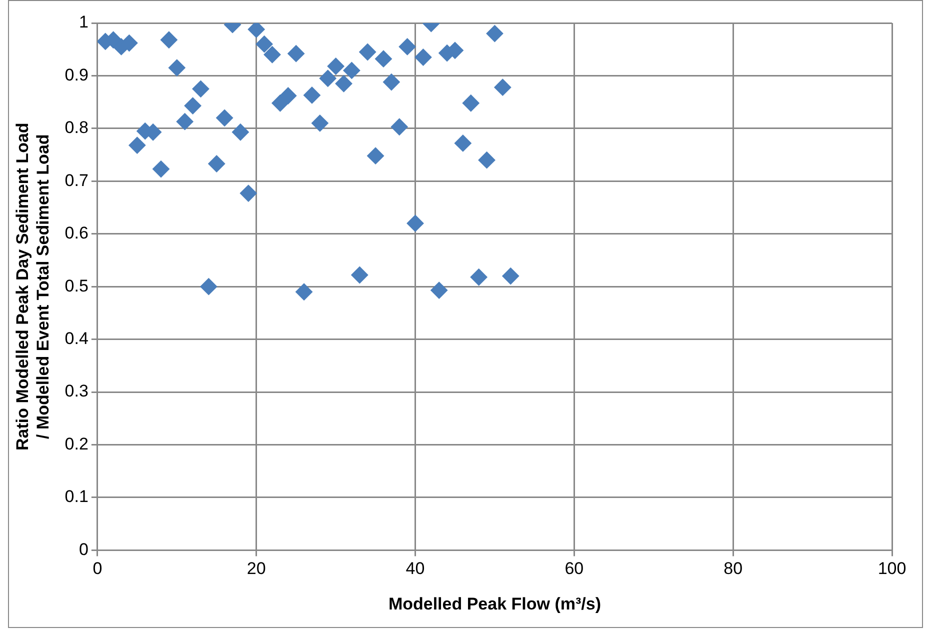 This screenshot has width=925, height=630. Describe the element at coordinates (76, 128) in the screenshot. I see `y-tick-label: 0.8` at that location.